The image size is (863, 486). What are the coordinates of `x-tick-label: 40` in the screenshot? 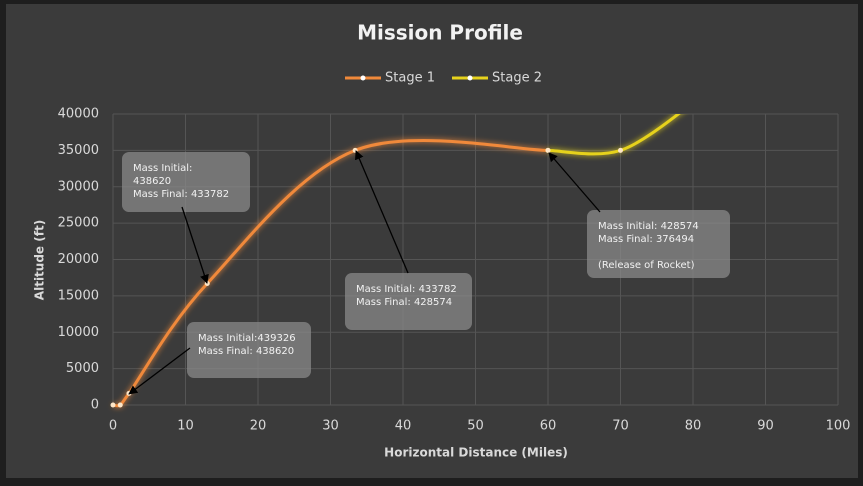 It's located at (403, 426).